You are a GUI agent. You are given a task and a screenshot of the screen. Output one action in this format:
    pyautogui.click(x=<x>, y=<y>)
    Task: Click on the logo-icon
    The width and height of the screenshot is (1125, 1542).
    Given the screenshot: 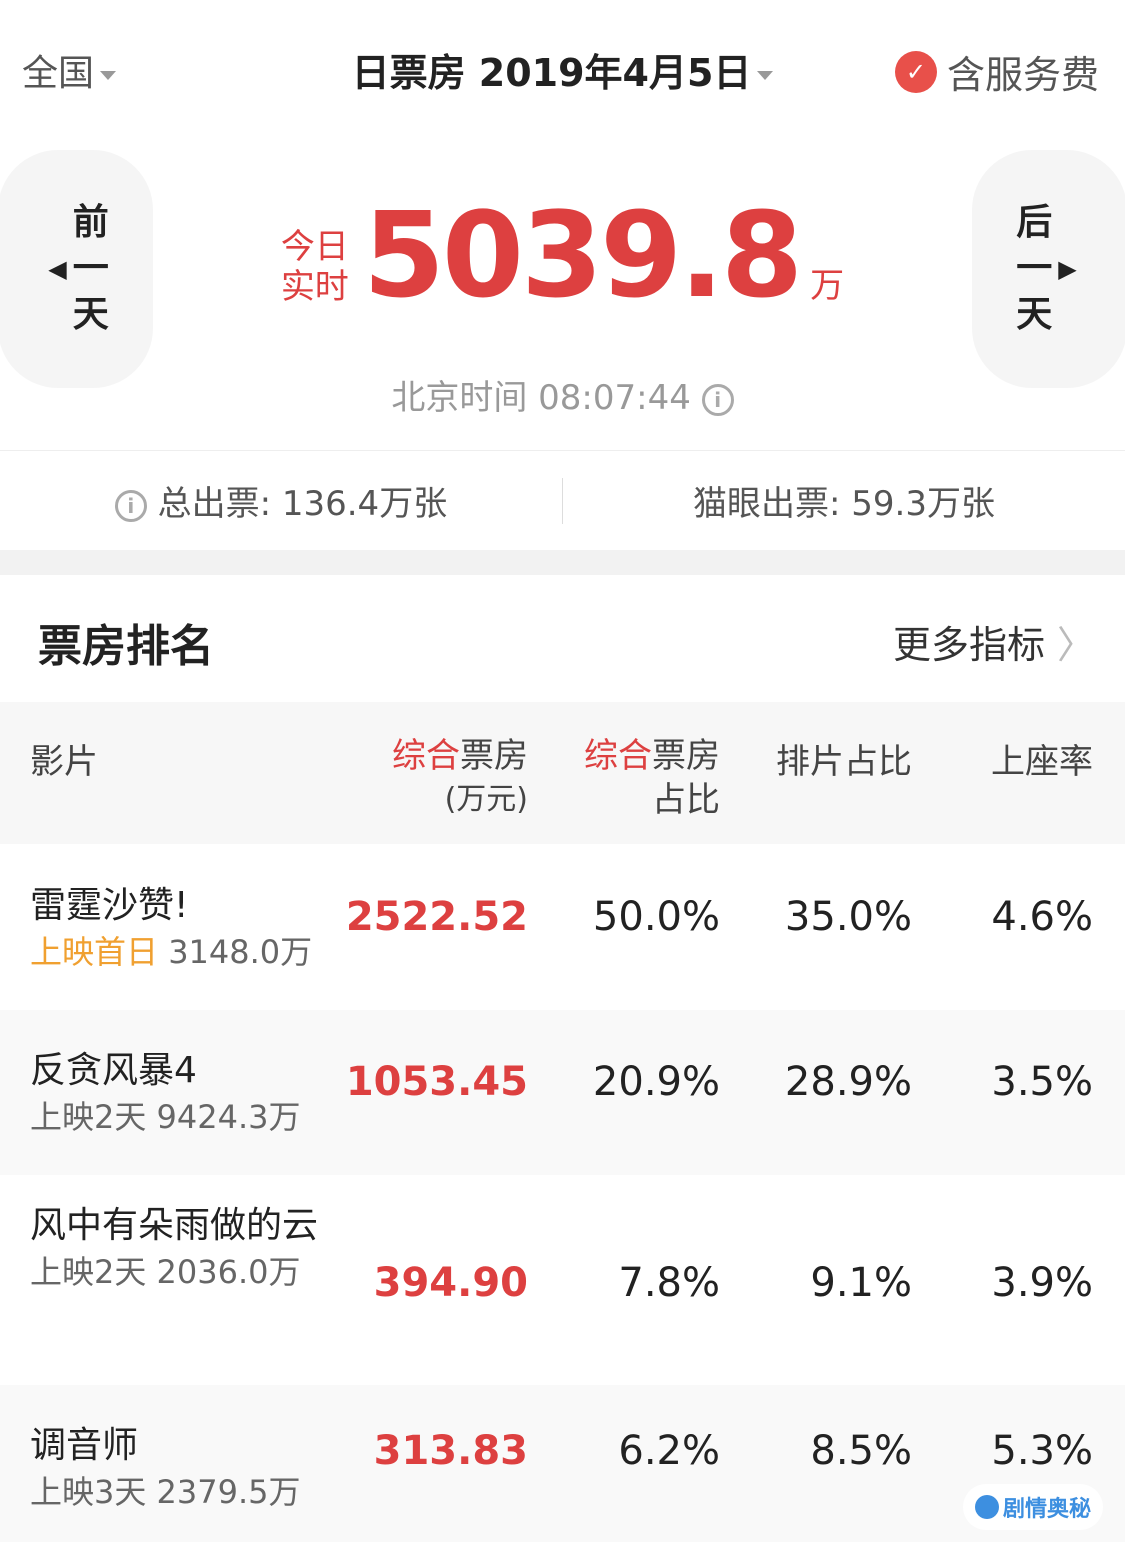 What is the action you would take?
    pyautogui.click(x=986, y=1507)
    